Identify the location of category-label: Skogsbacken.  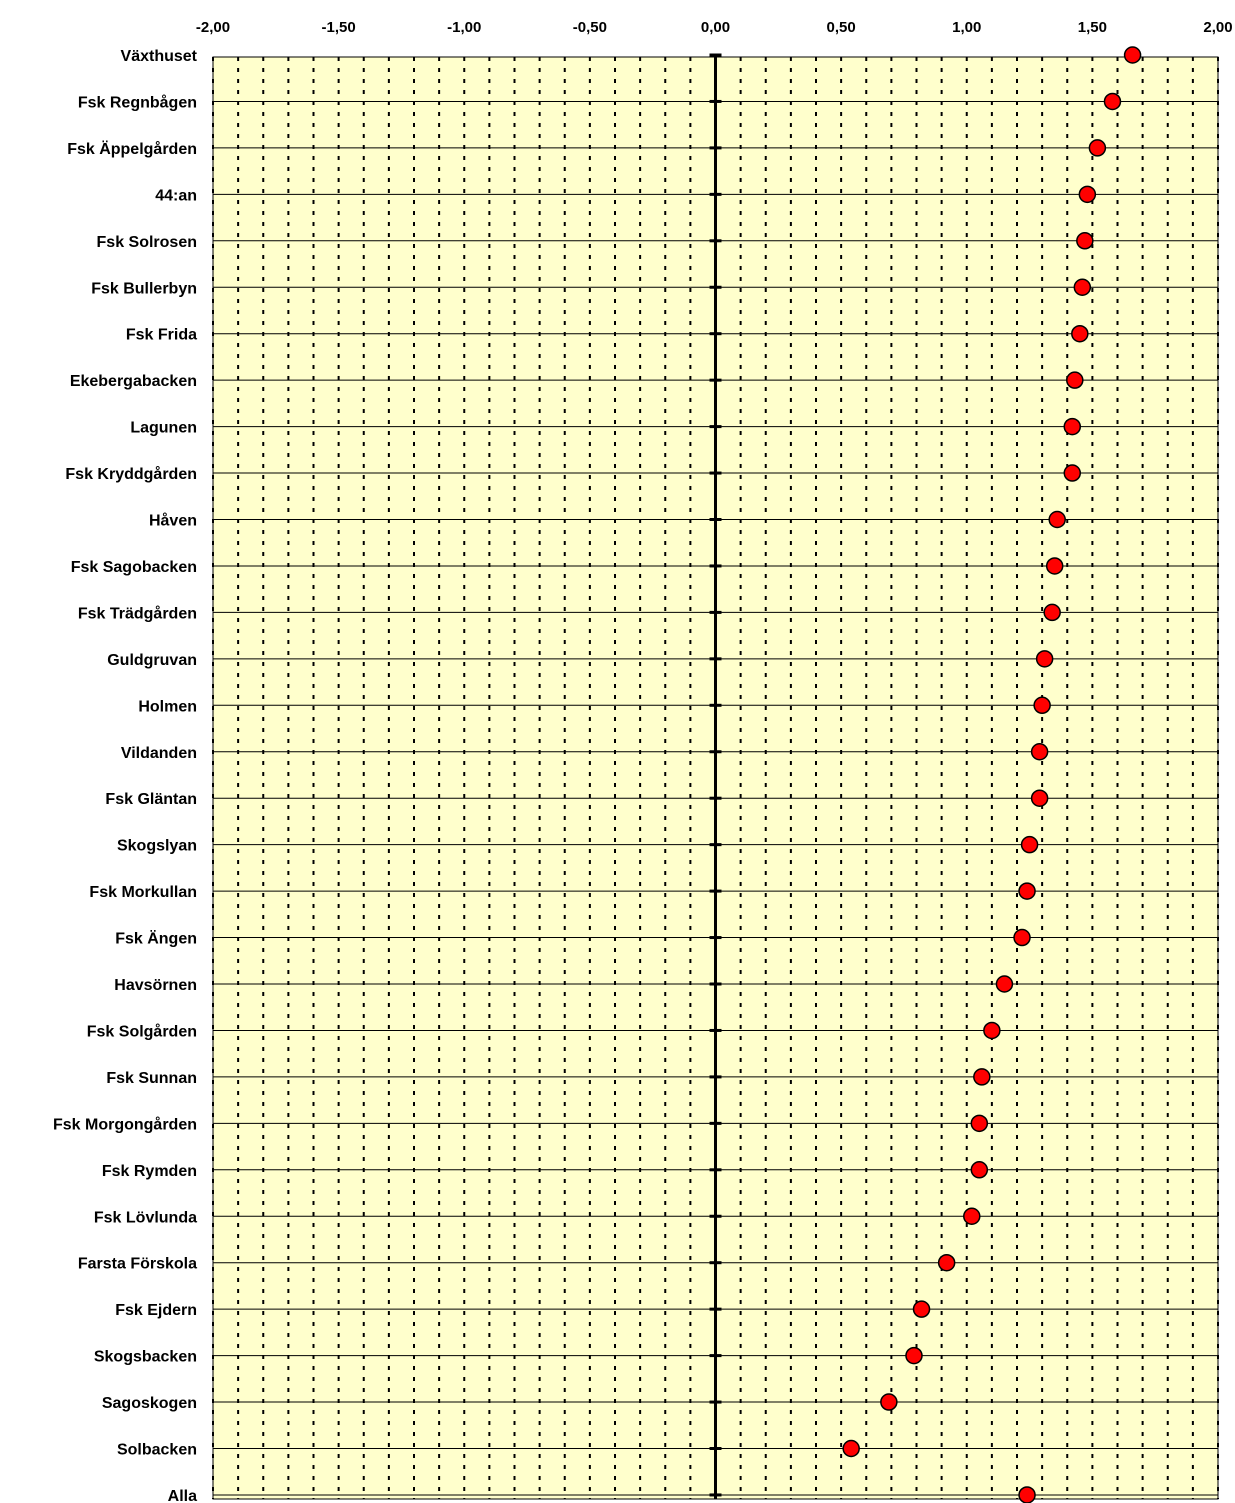
(145, 1357).